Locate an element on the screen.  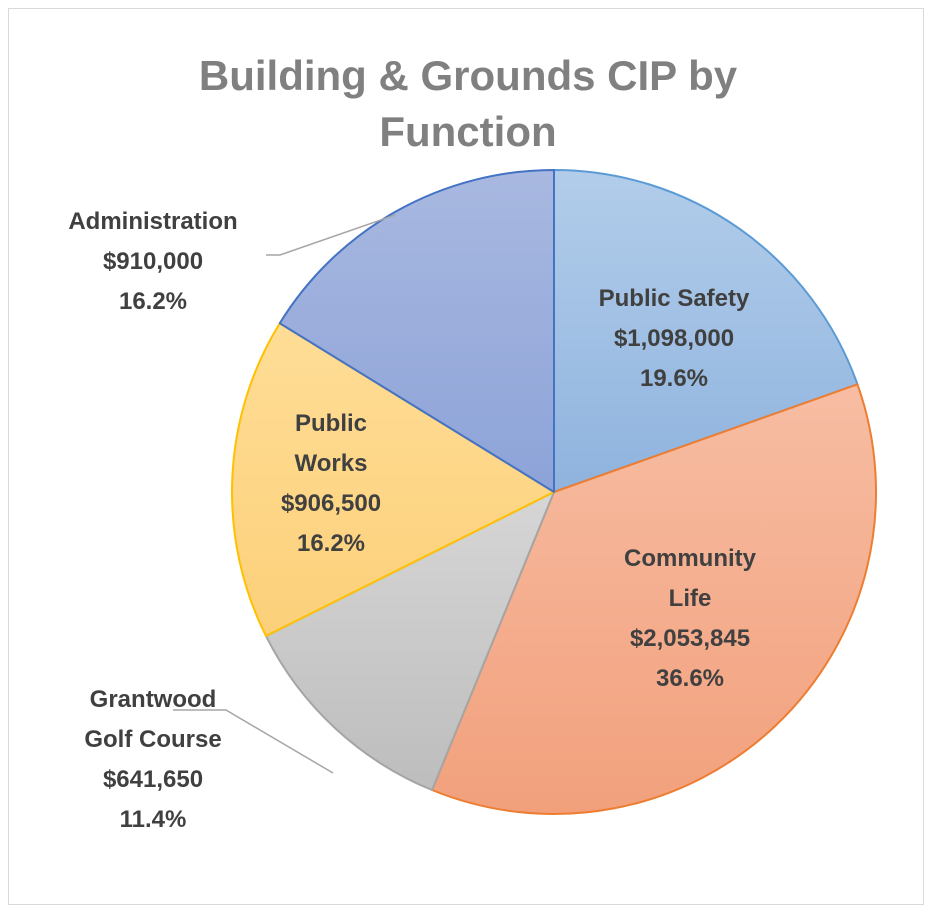
data-label-line: Grantwood is located at coordinates (153, 699).